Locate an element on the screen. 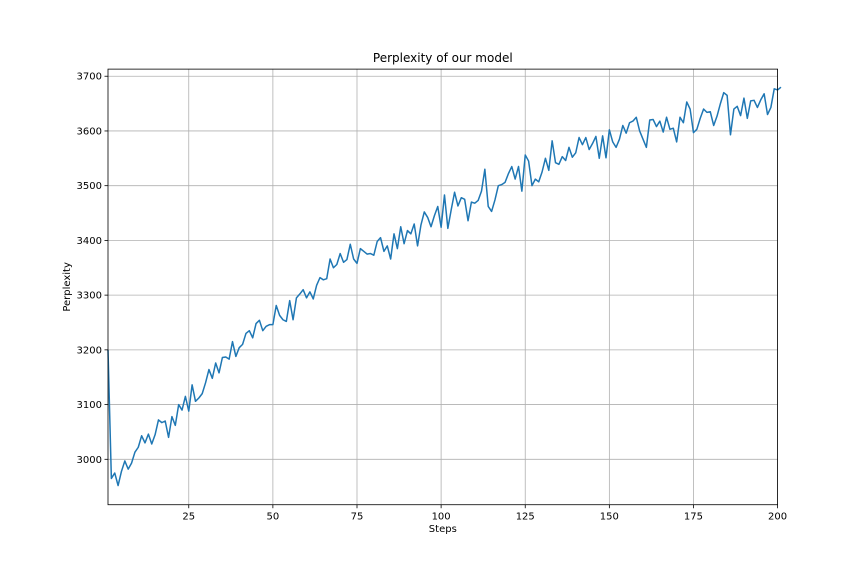  x-tick-label: 100 is located at coordinates (441, 517).